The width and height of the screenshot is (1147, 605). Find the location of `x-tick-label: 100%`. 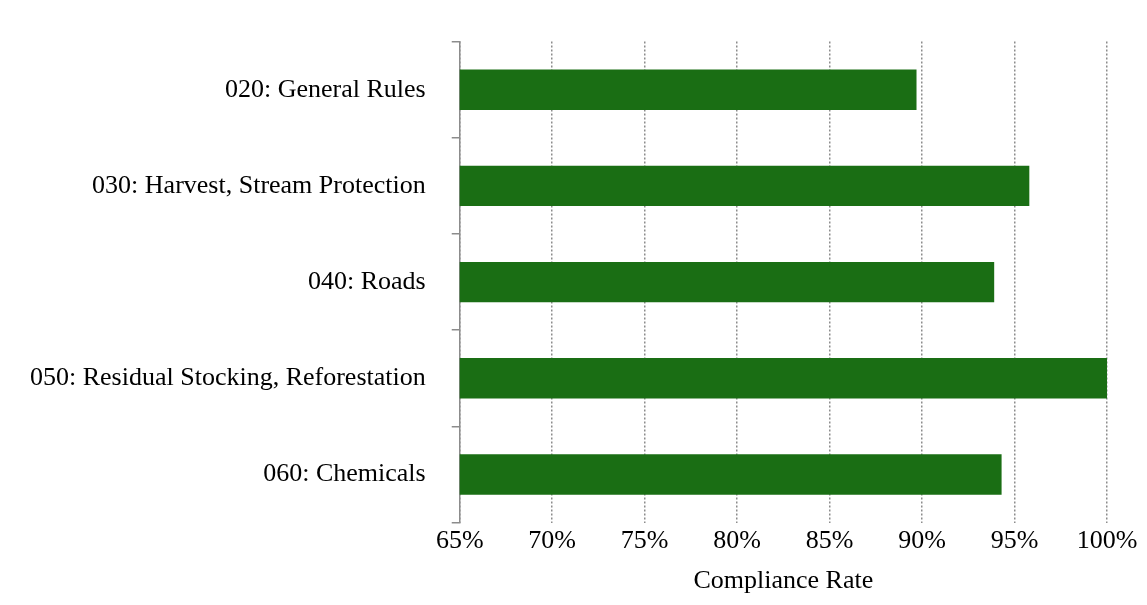

x-tick-label: 100% is located at coordinates (1107, 540).